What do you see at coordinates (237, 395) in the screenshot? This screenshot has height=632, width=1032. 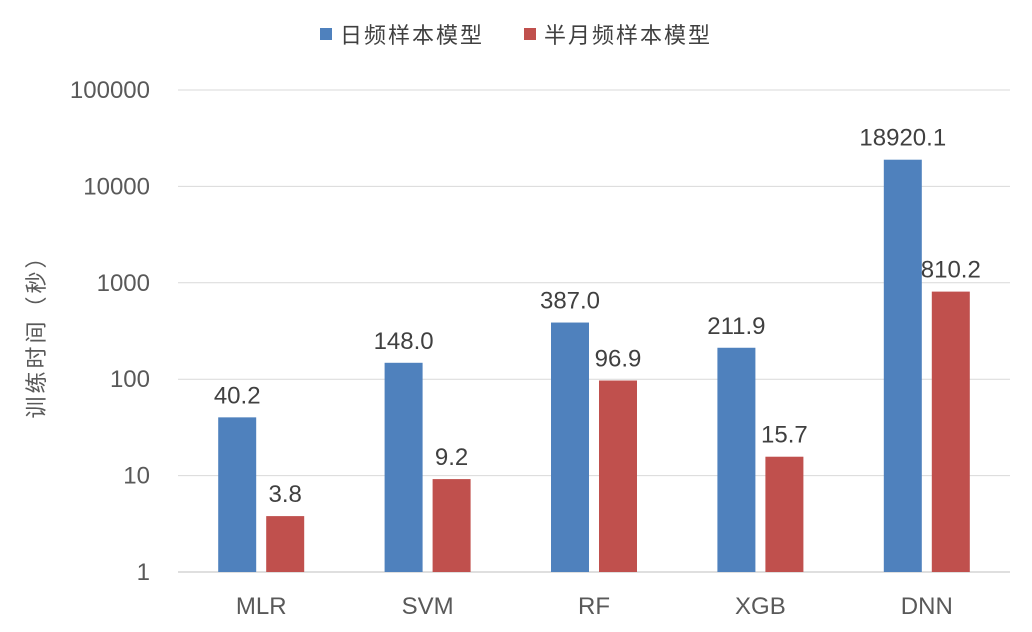 I see `data-label-mlr-daily: 40.2` at bounding box center [237, 395].